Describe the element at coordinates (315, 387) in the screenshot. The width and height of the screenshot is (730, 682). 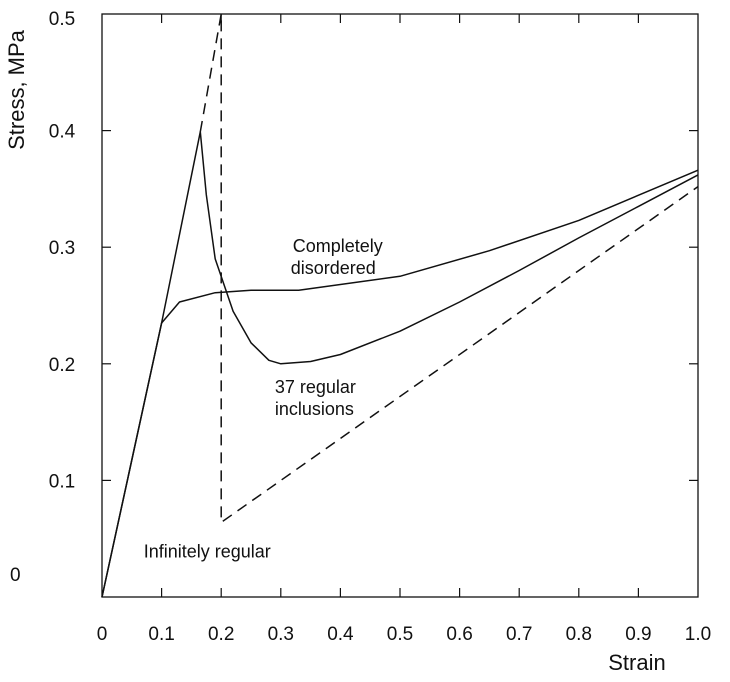
I see `annotation-line: 37 regular` at that location.